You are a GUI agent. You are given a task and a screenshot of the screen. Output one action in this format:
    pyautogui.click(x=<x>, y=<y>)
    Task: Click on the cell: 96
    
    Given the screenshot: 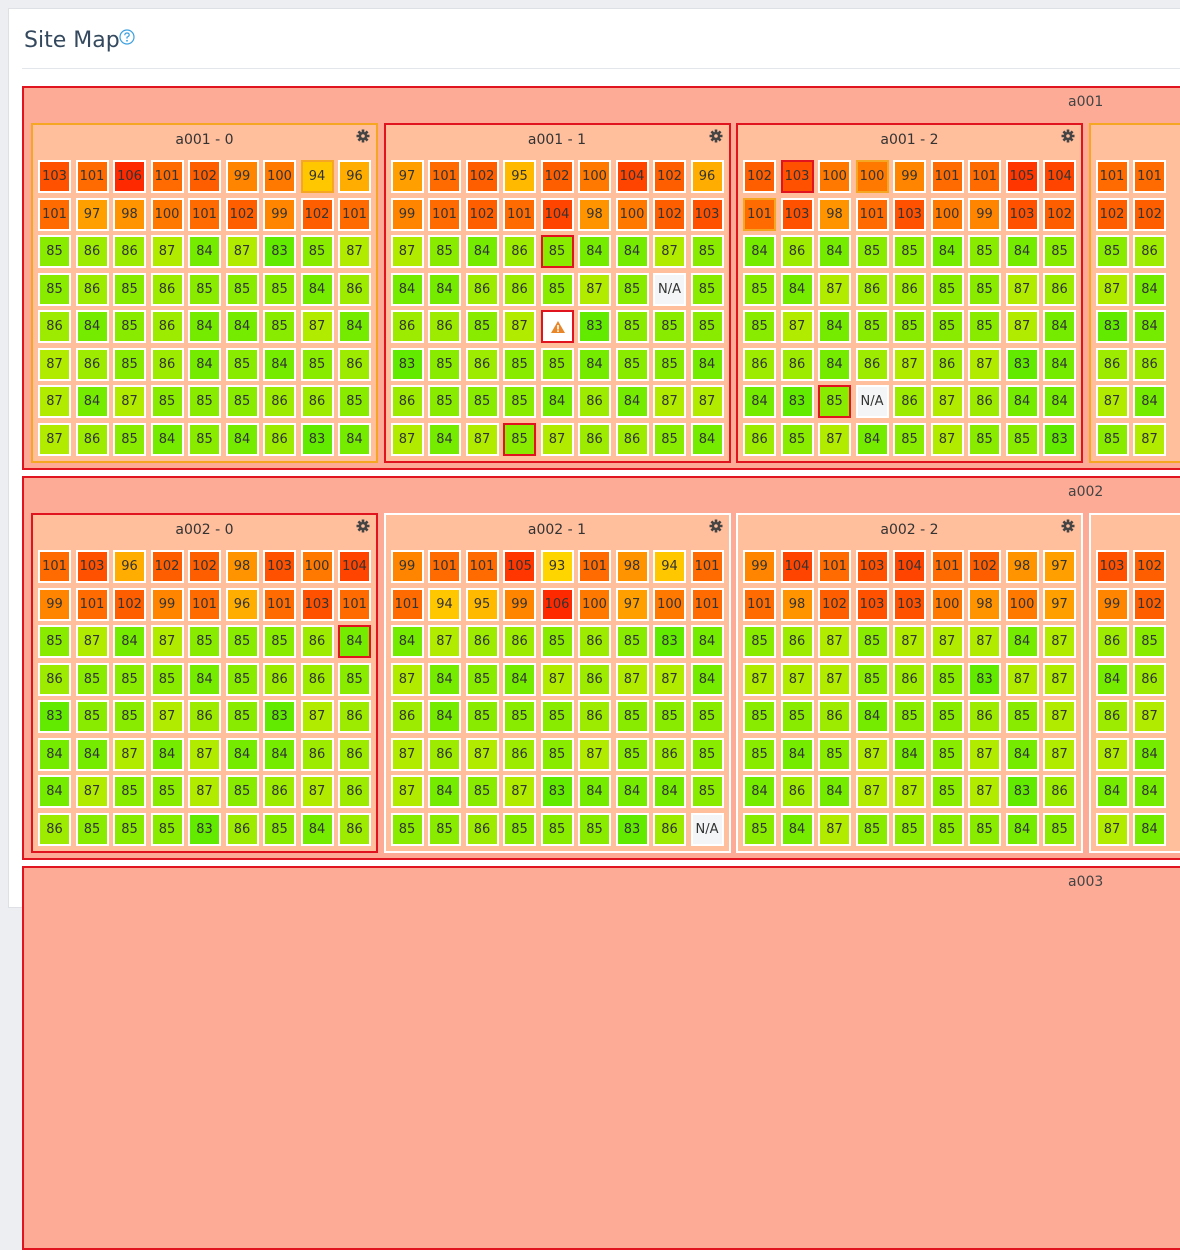 What is the action you would take?
    pyautogui.click(x=354, y=176)
    